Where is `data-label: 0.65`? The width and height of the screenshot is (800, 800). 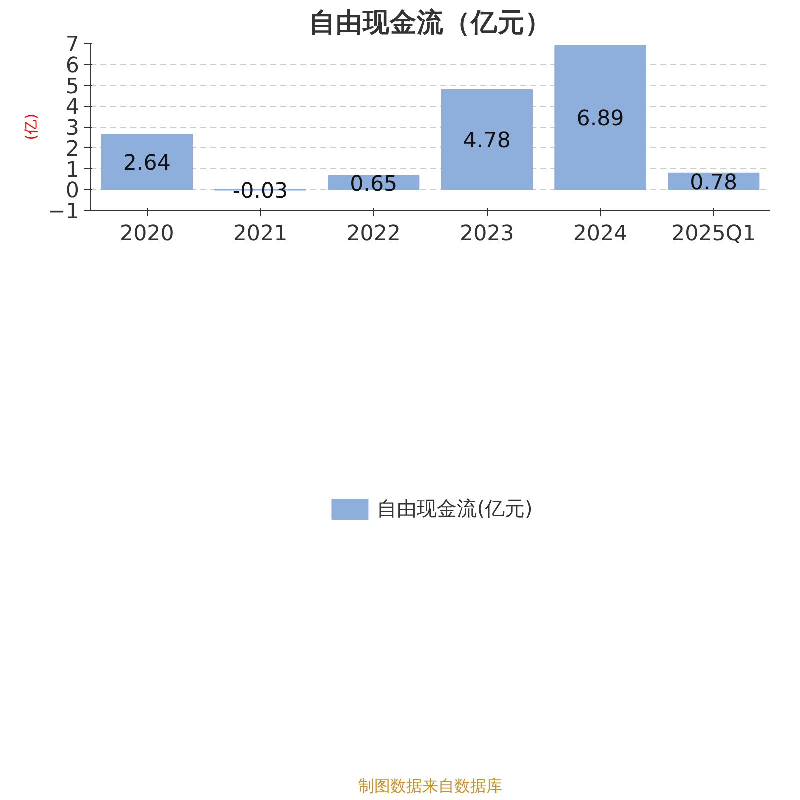 data-label: 0.65 is located at coordinates (374, 184).